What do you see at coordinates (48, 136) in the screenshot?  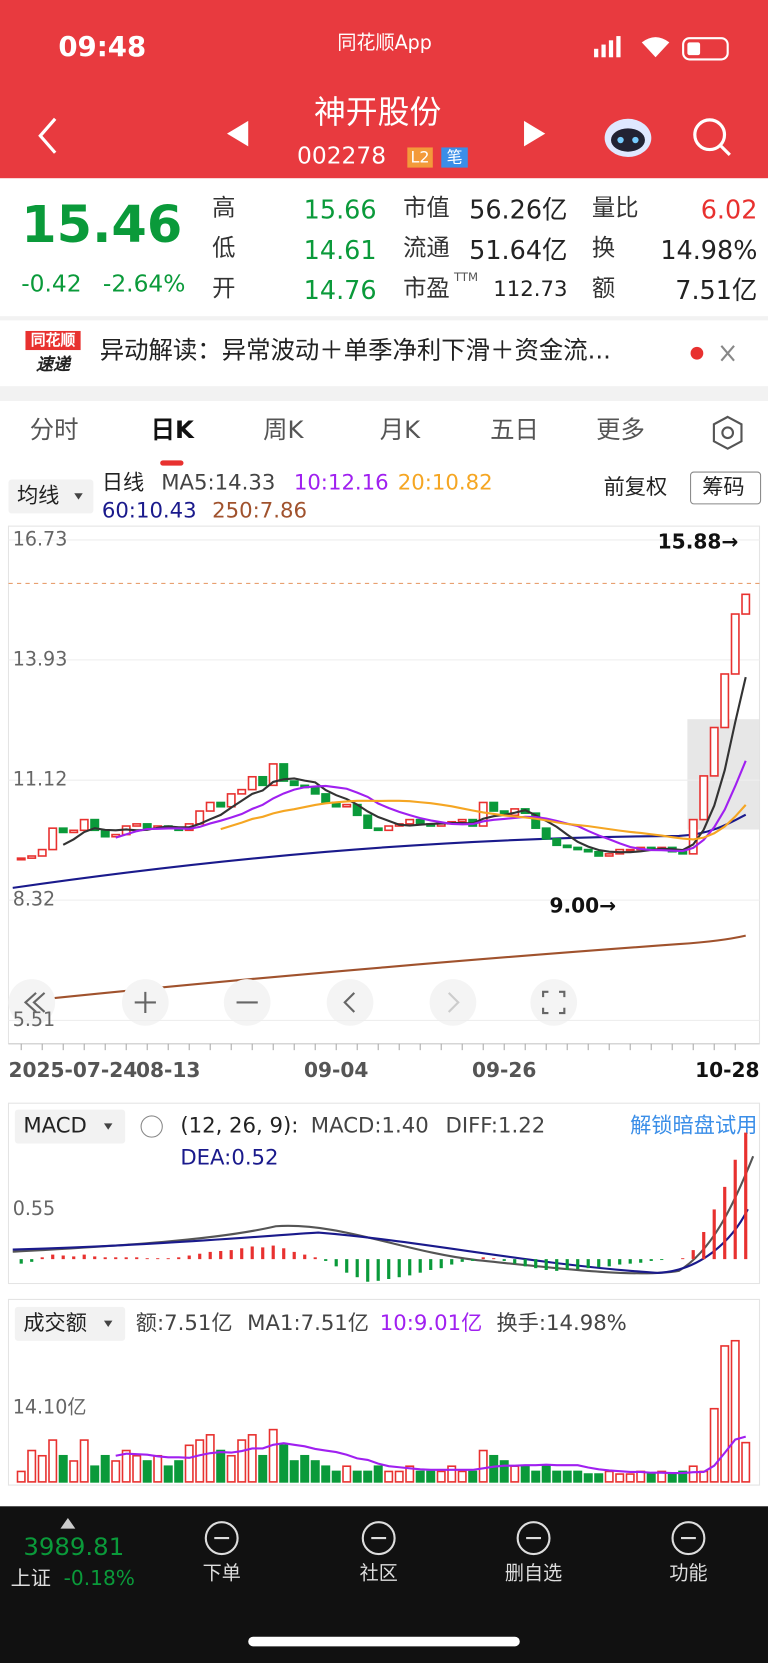 I see `back-button` at bounding box center [48, 136].